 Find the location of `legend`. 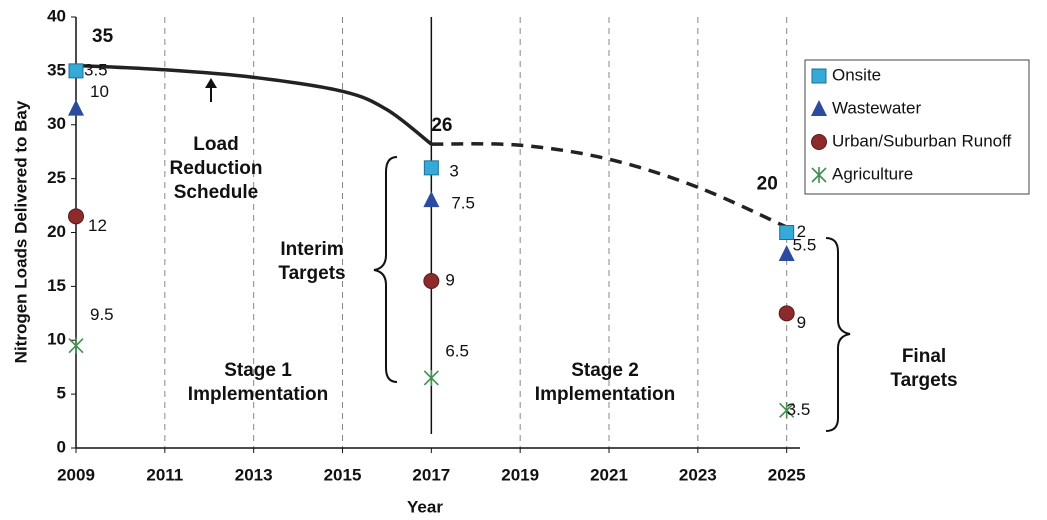

legend is located at coordinates (917, 127).